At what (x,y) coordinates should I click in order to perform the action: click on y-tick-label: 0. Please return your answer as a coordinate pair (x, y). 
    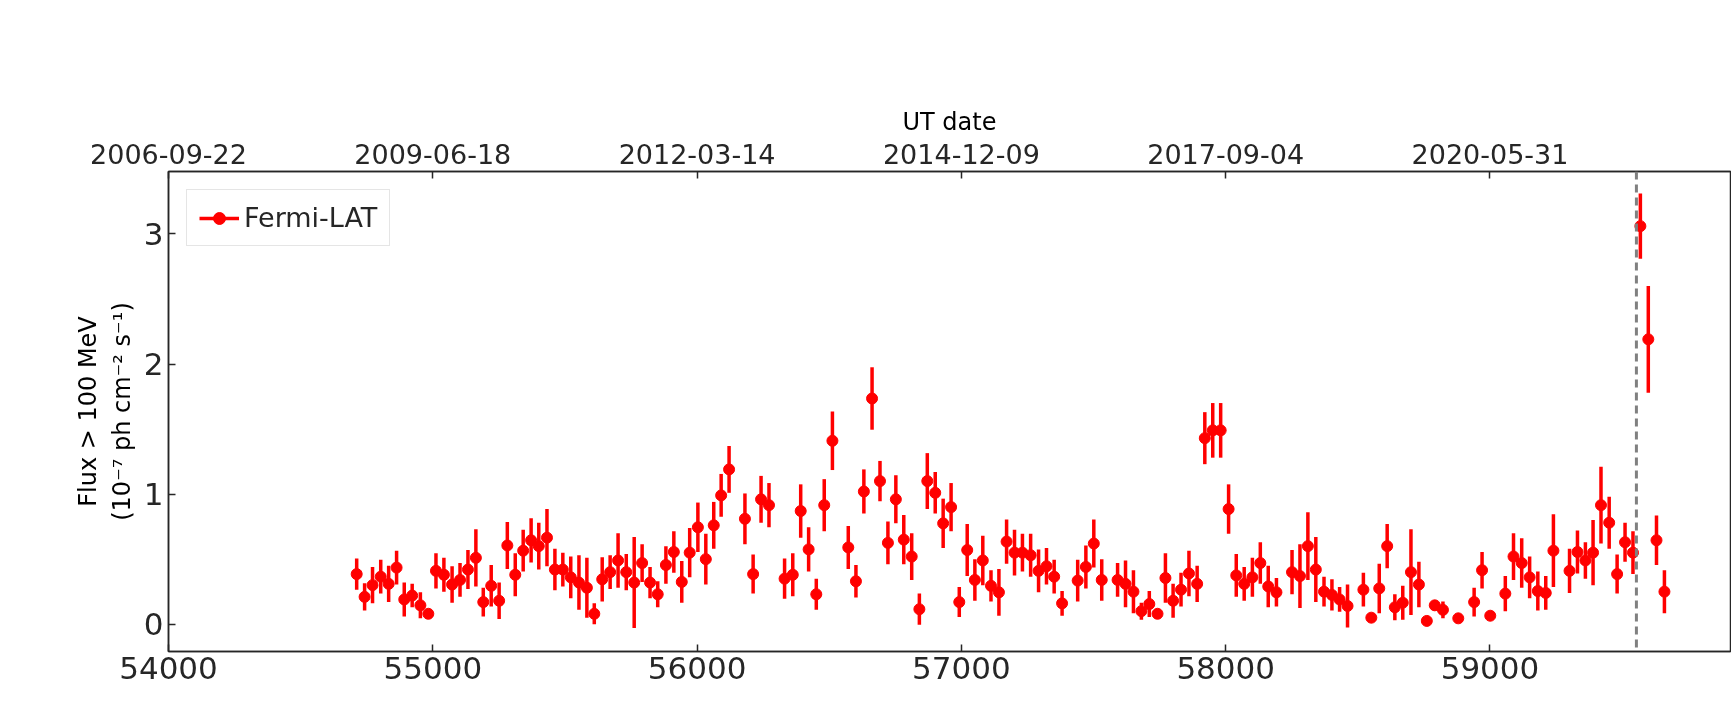
    Looking at the image, I should click on (153, 624).